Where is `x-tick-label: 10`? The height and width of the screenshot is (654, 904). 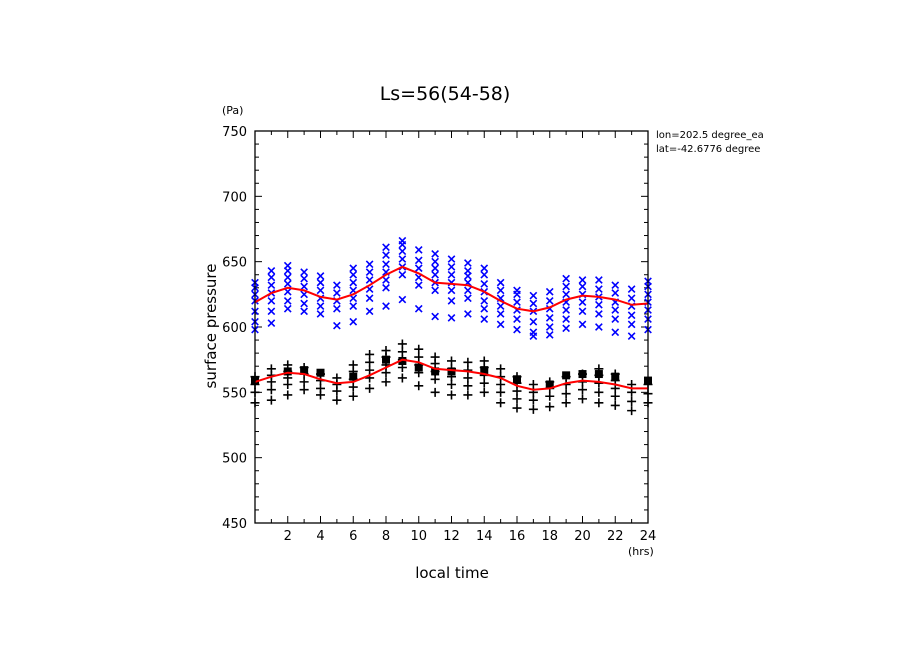 x-tick-label: 10 is located at coordinates (418, 536).